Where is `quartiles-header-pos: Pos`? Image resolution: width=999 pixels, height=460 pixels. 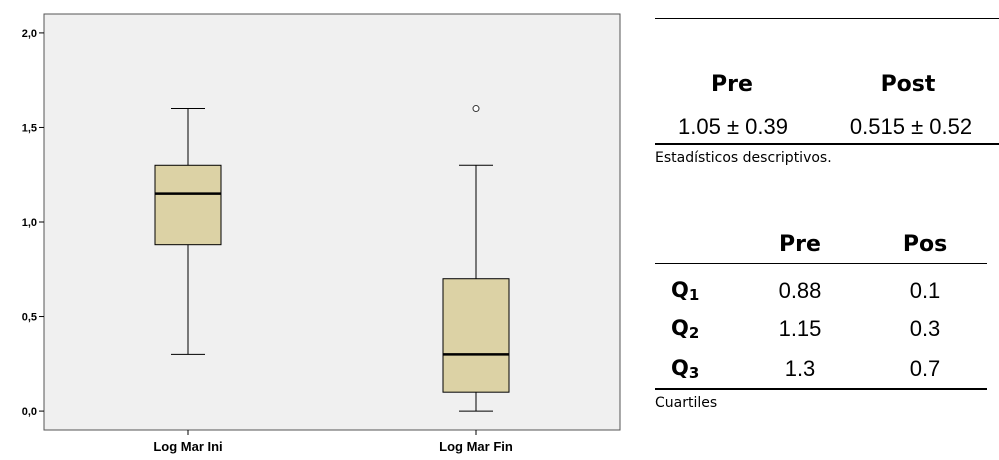
quartiles-header-pos: Pos is located at coordinates (925, 244).